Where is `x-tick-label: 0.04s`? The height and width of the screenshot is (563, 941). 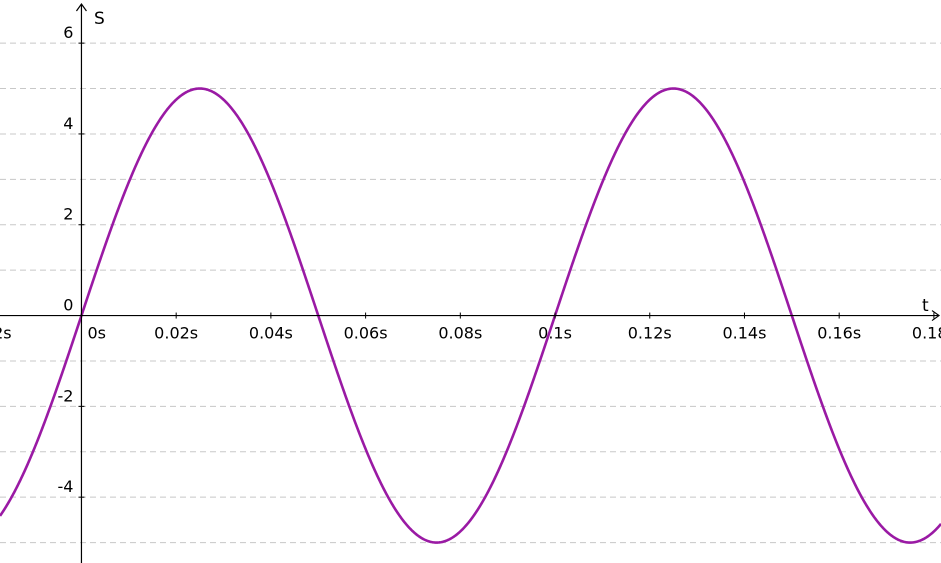
x-tick-label: 0.04s is located at coordinates (271, 333).